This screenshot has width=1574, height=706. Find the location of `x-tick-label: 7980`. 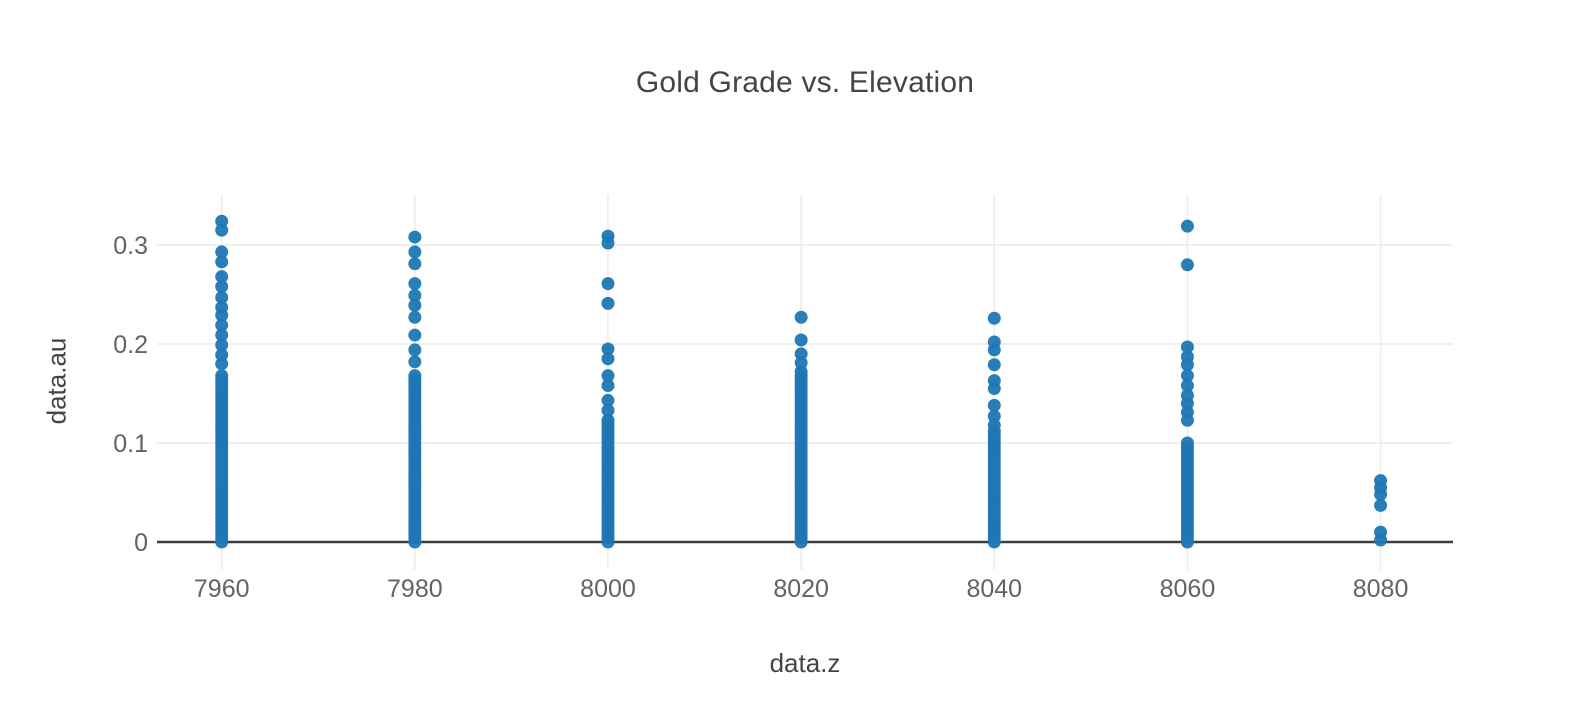

x-tick-label: 7980 is located at coordinates (415, 589).